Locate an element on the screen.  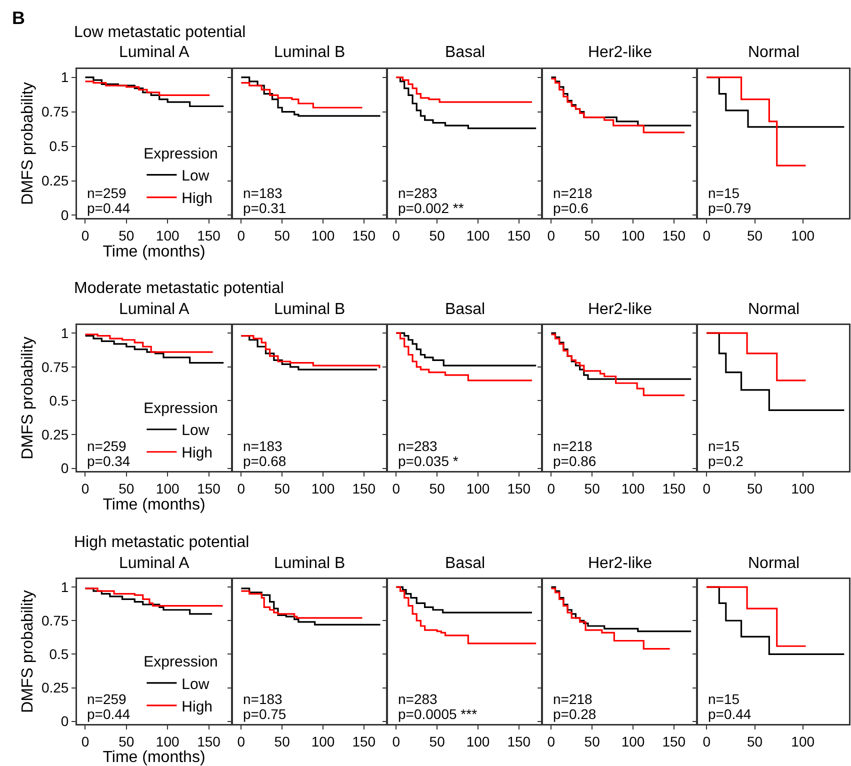
annotation: p=0.0005 *** is located at coordinates (438, 714).